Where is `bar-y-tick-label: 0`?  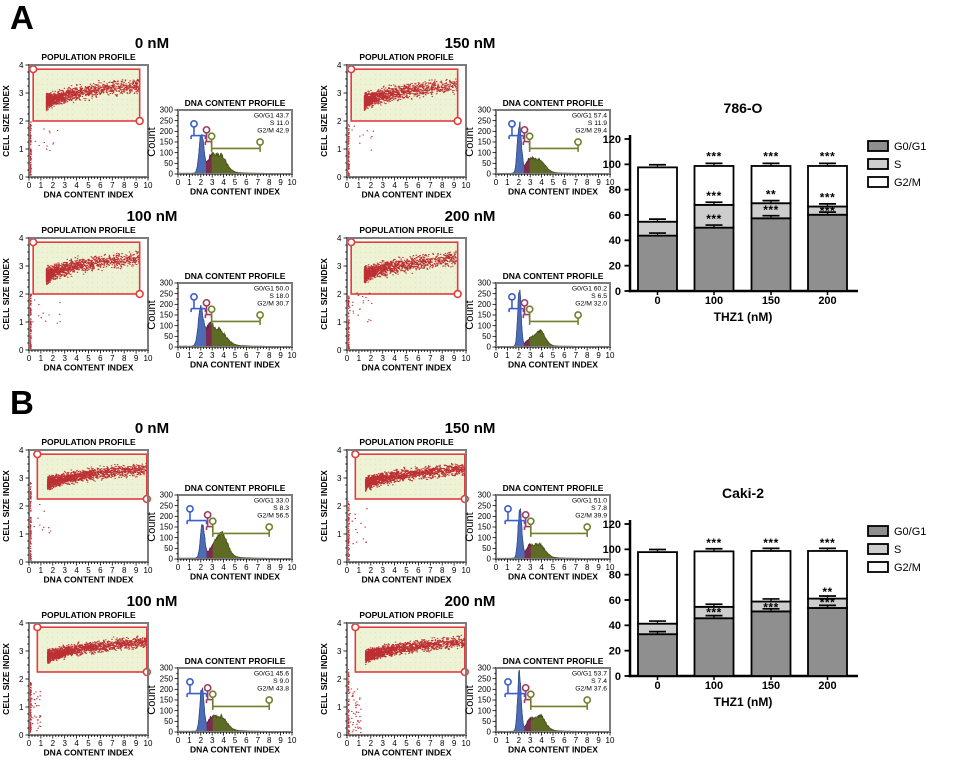
bar-y-tick-label: 0 is located at coordinates (618, 677).